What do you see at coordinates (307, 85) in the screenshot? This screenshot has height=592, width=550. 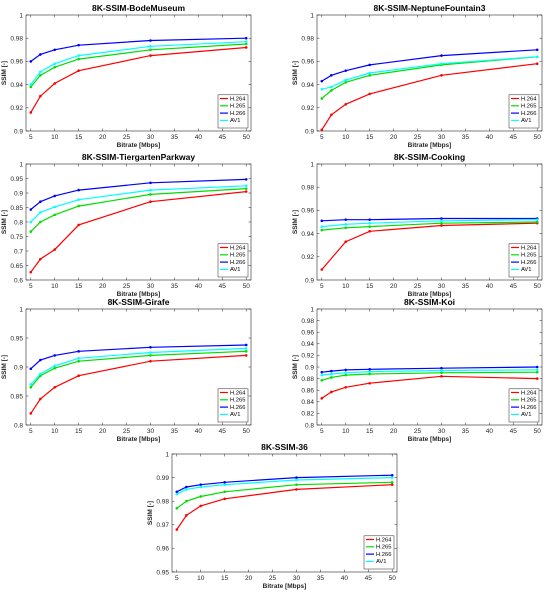 I see `y-tick-label: 0.94` at bounding box center [307, 85].